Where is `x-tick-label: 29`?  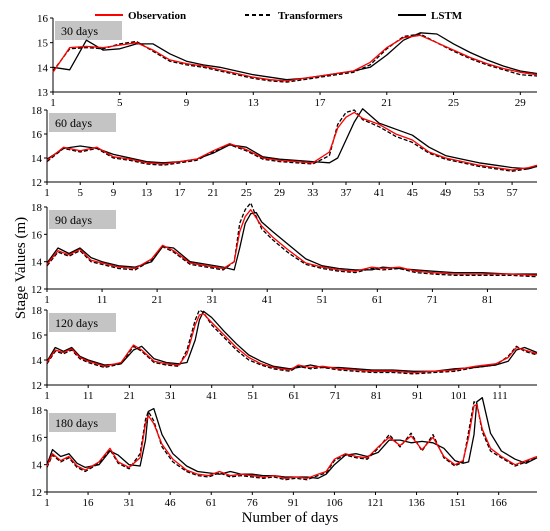
x-tick-label: 29 is located at coordinates (280, 193).